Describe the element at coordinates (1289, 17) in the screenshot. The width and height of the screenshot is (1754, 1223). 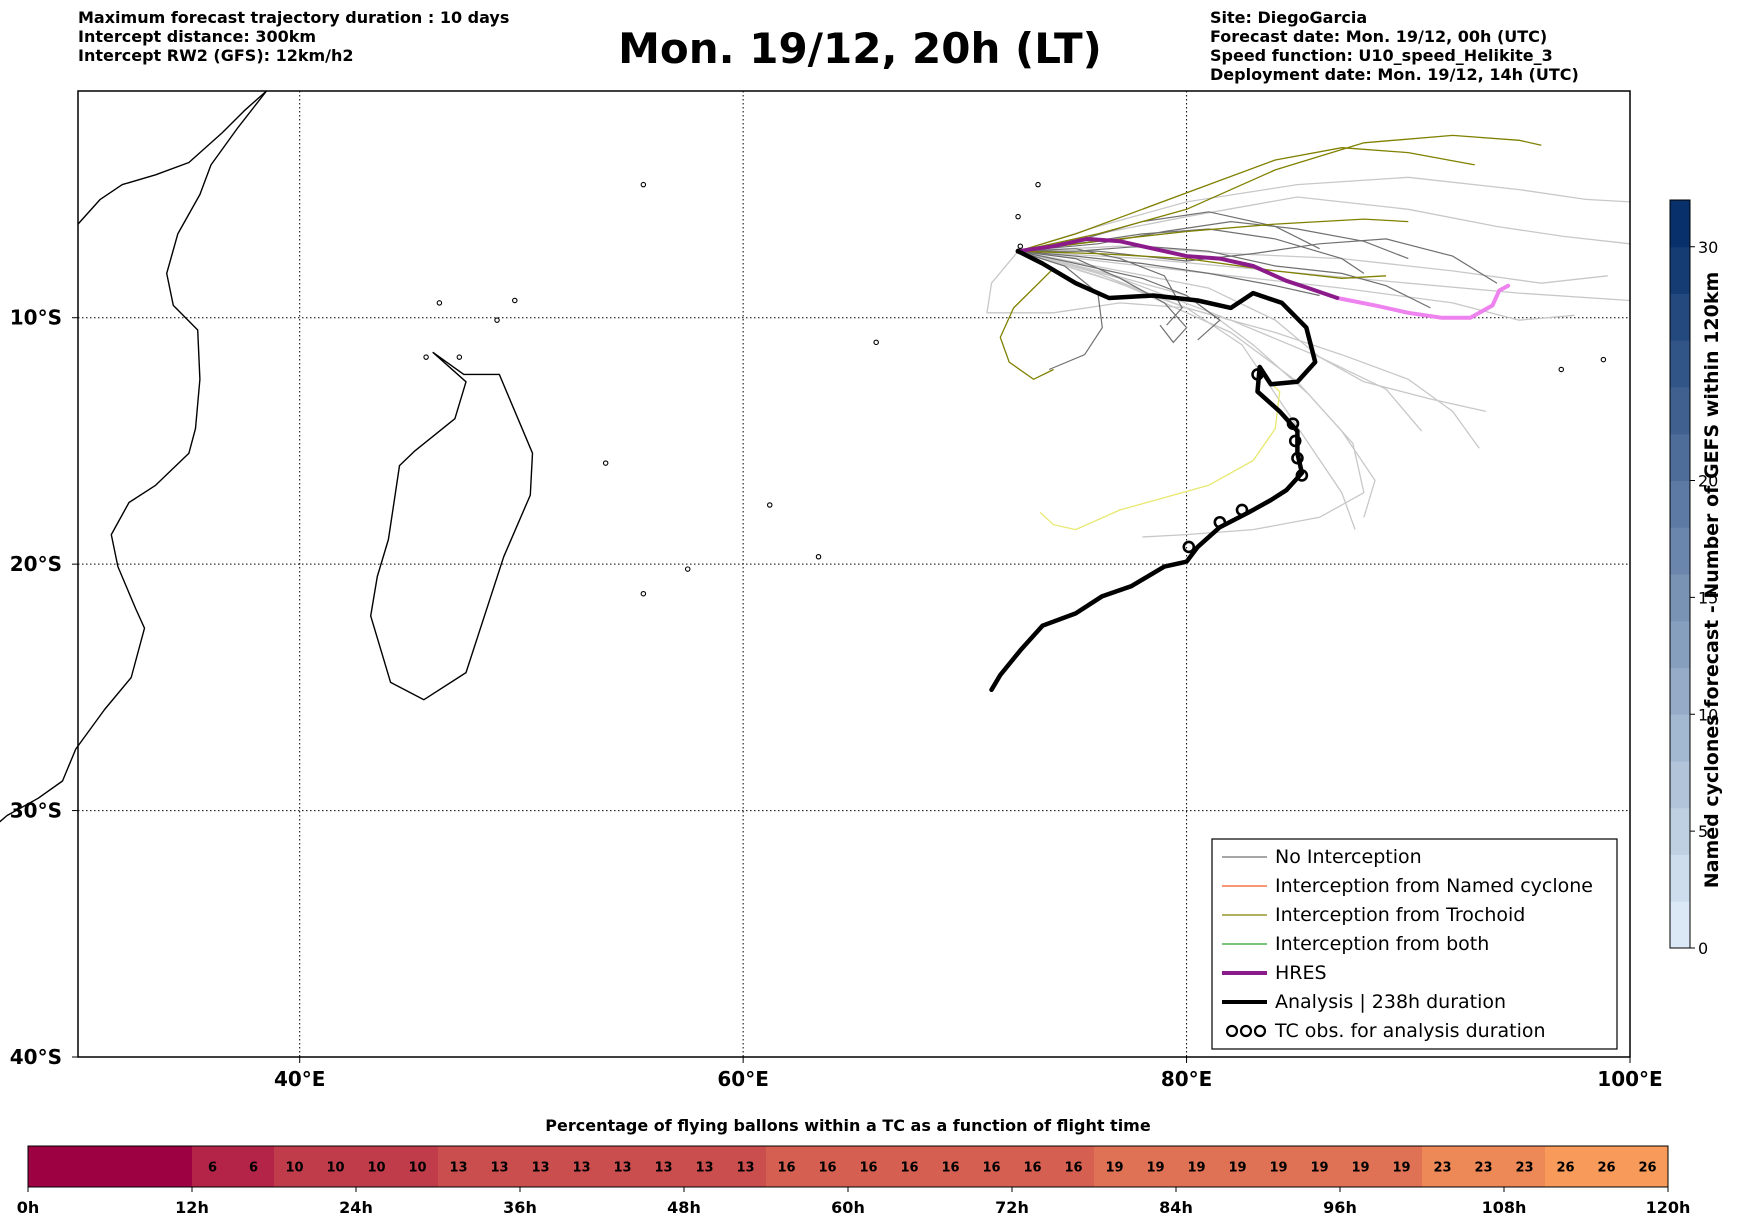
I see `site-line: Site: DiegoGarcia` at that location.